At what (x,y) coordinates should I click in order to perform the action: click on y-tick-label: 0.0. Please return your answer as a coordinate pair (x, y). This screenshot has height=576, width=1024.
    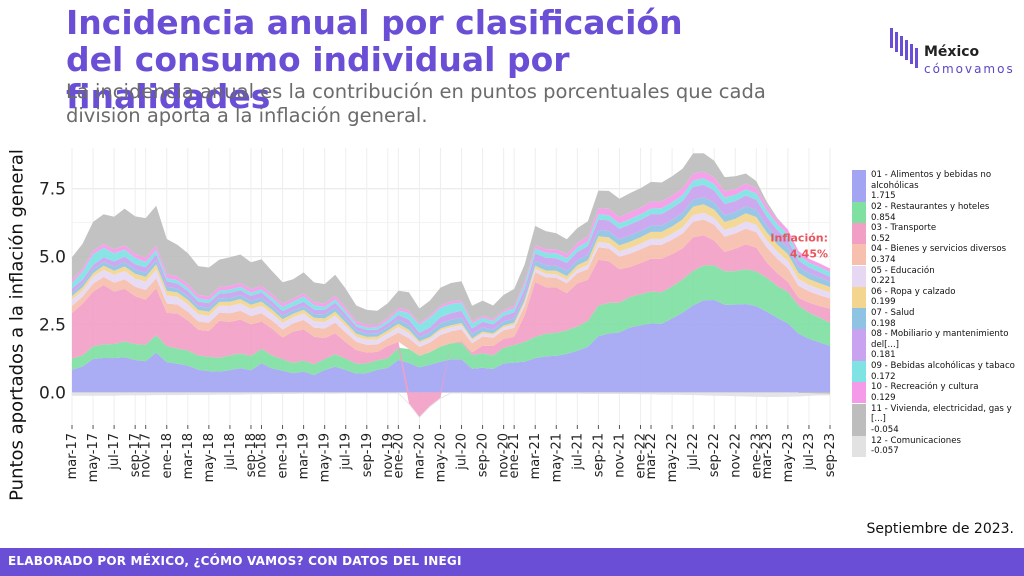
    Looking at the image, I should click on (52, 393).